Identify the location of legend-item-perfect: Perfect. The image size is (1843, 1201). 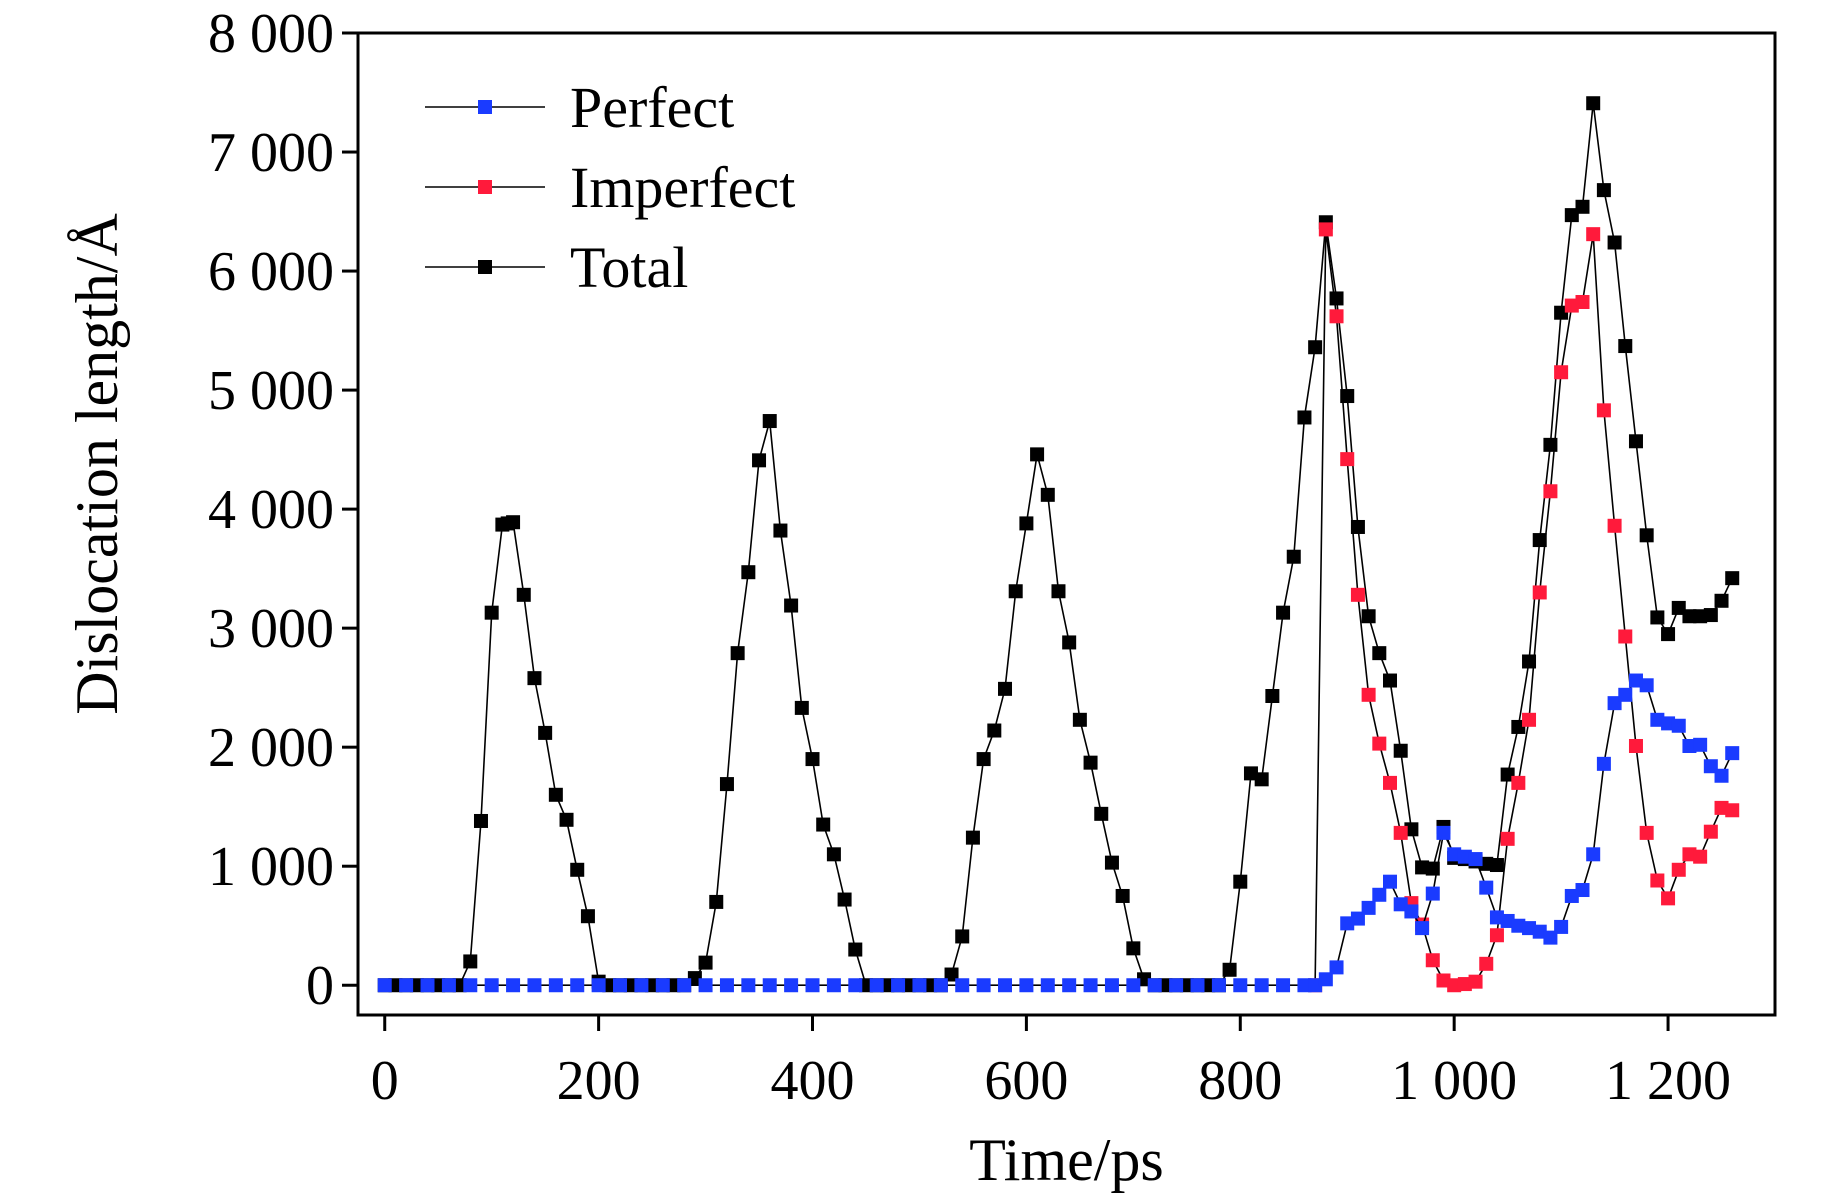
(579, 107).